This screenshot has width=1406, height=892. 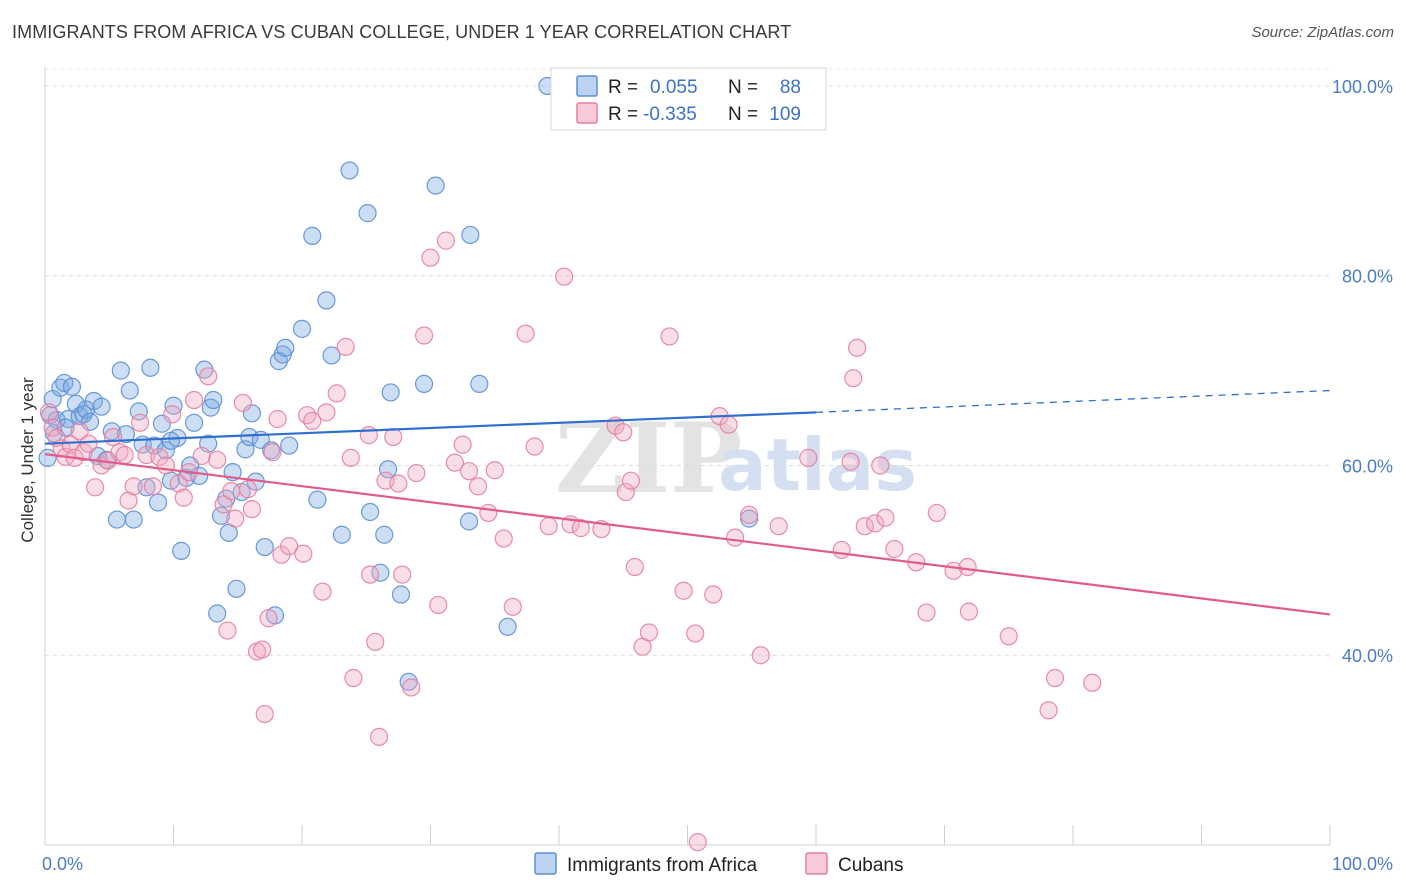 What do you see at coordinates (1367, 277) in the screenshot?
I see `y-tick-label-80: 80.0%` at bounding box center [1367, 277].